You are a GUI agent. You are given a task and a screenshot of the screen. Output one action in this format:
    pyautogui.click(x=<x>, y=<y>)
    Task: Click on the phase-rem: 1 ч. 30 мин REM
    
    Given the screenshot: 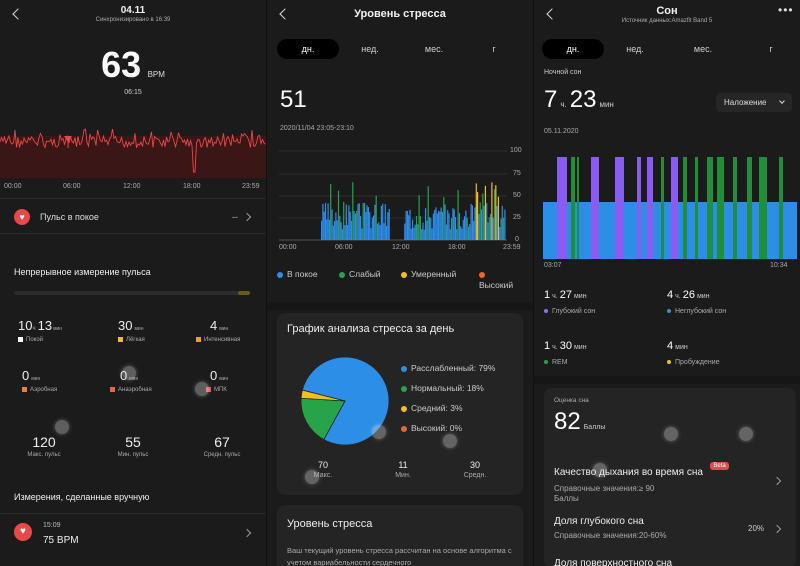 What is the action you would take?
    pyautogui.click(x=565, y=353)
    